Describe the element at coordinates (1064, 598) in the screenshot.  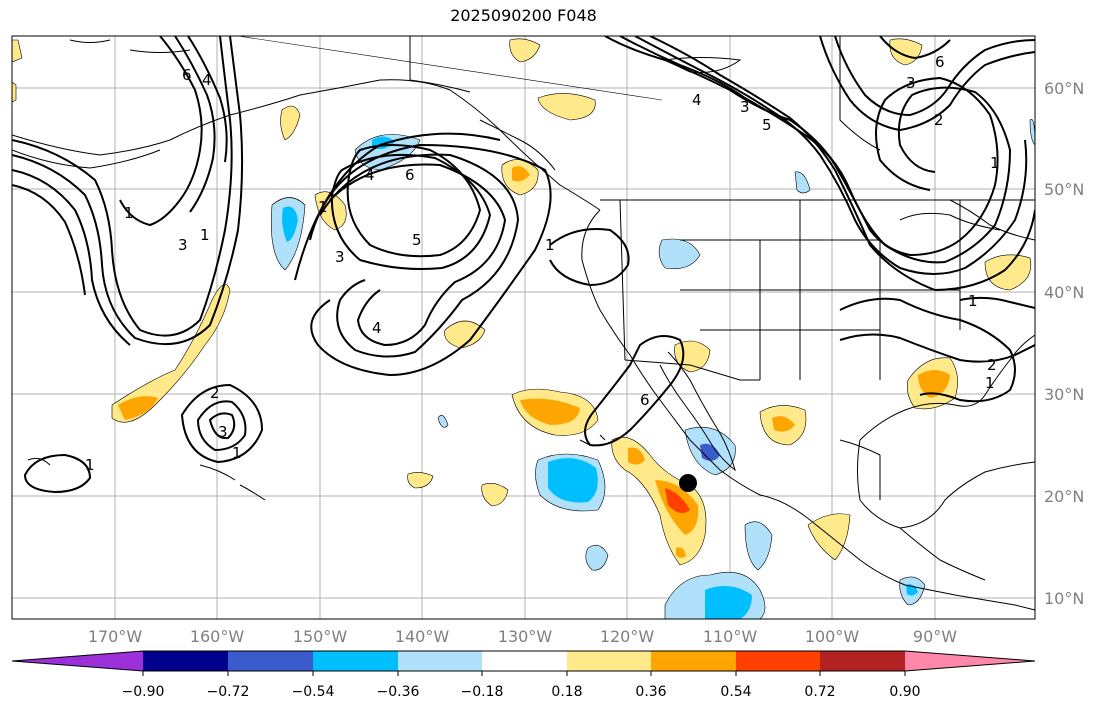
I see `lat-label-10n: 10°N` at that location.